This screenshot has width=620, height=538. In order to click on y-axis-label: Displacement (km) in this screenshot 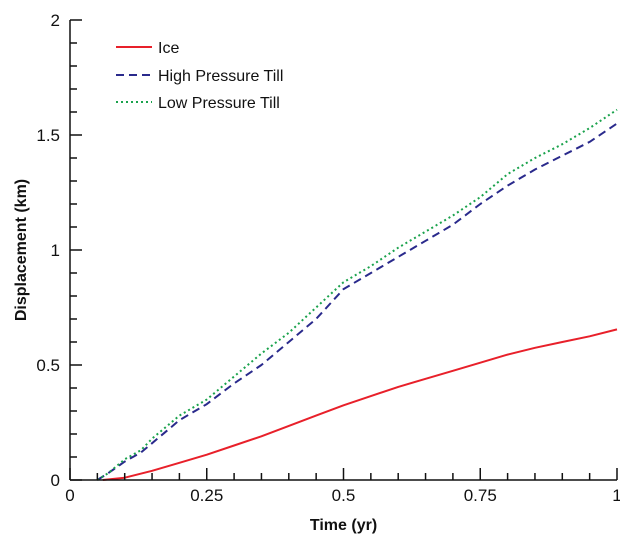, I will do `click(21, 250)`.